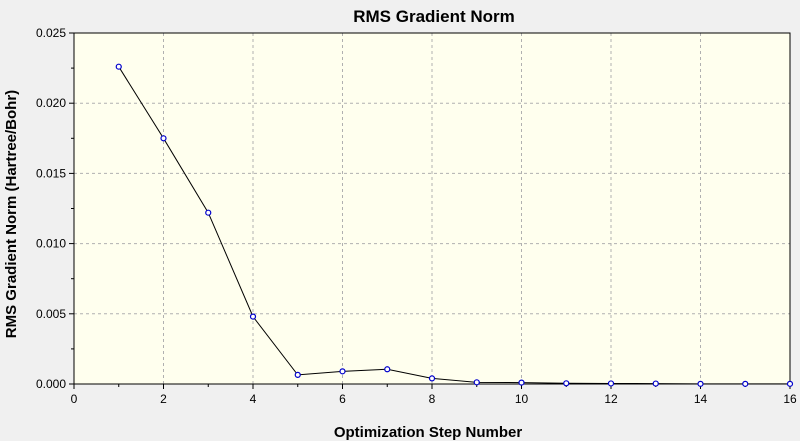 This screenshot has height=441, width=800. What do you see at coordinates (432, 399) in the screenshot?
I see `x-tick-label: 8` at bounding box center [432, 399].